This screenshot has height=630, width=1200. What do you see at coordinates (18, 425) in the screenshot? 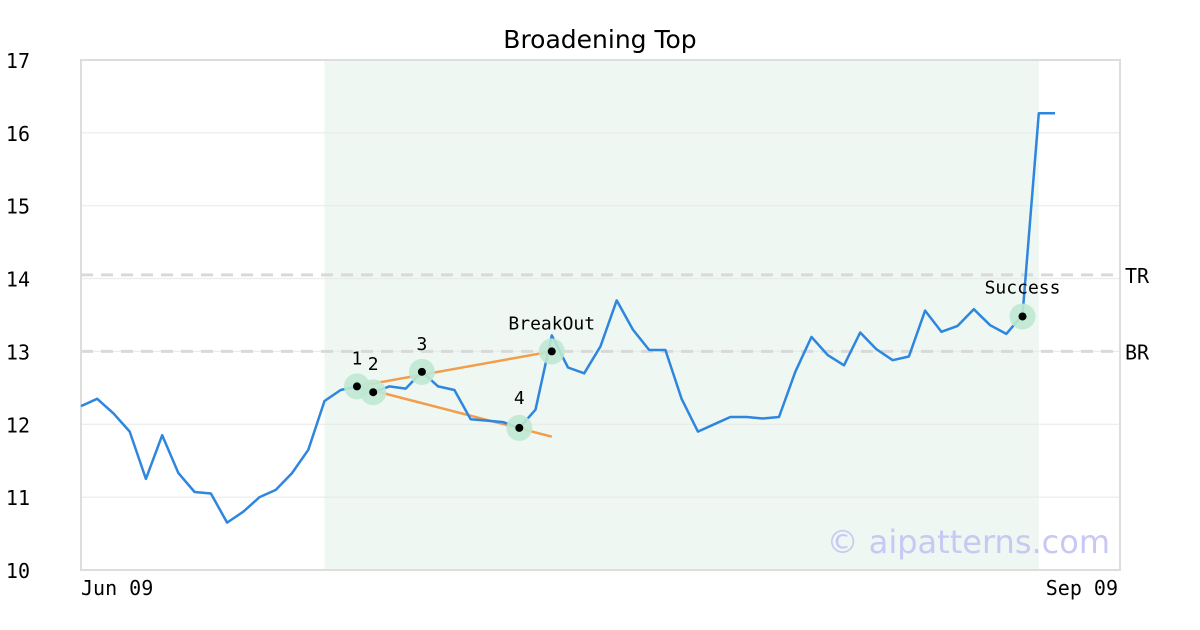
I see `y-tick-label: 12` at bounding box center [18, 425].